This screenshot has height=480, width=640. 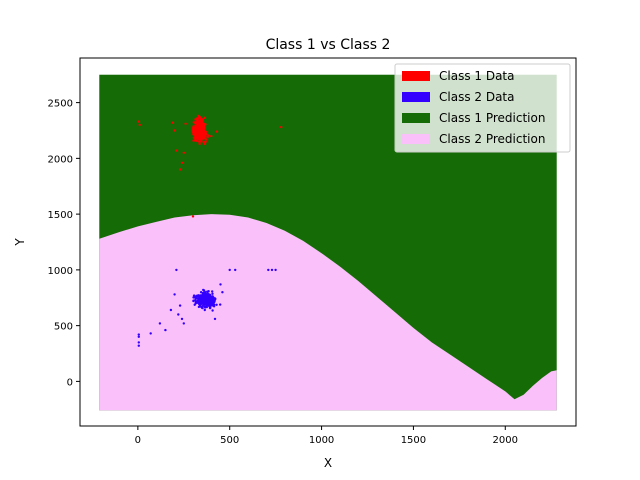 What do you see at coordinates (477, 76) in the screenshot?
I see `legend-label: Class 1 Data` at bounding box center [477, 76].